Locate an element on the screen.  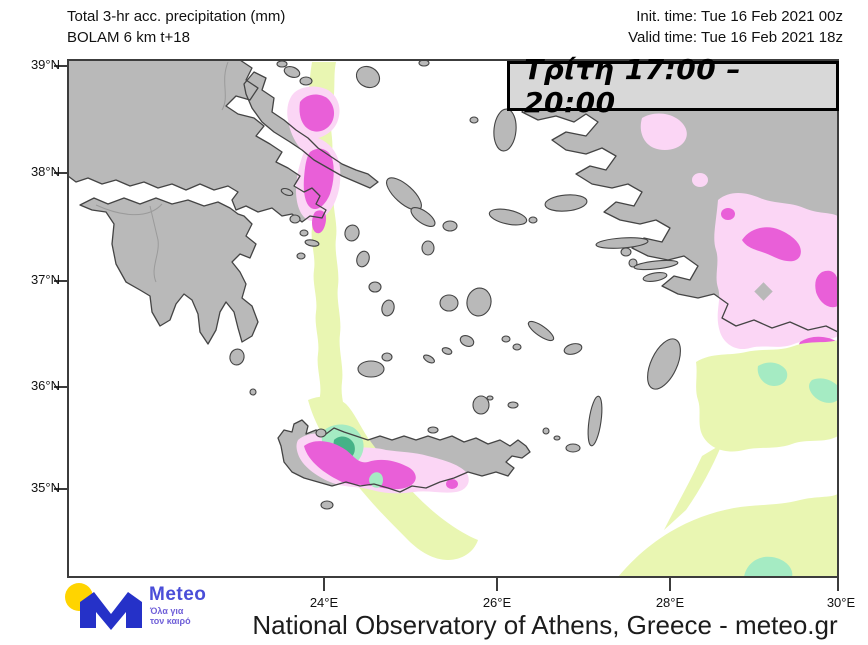
lon-label-26e: 26°E is located at coordinates (497, 602).